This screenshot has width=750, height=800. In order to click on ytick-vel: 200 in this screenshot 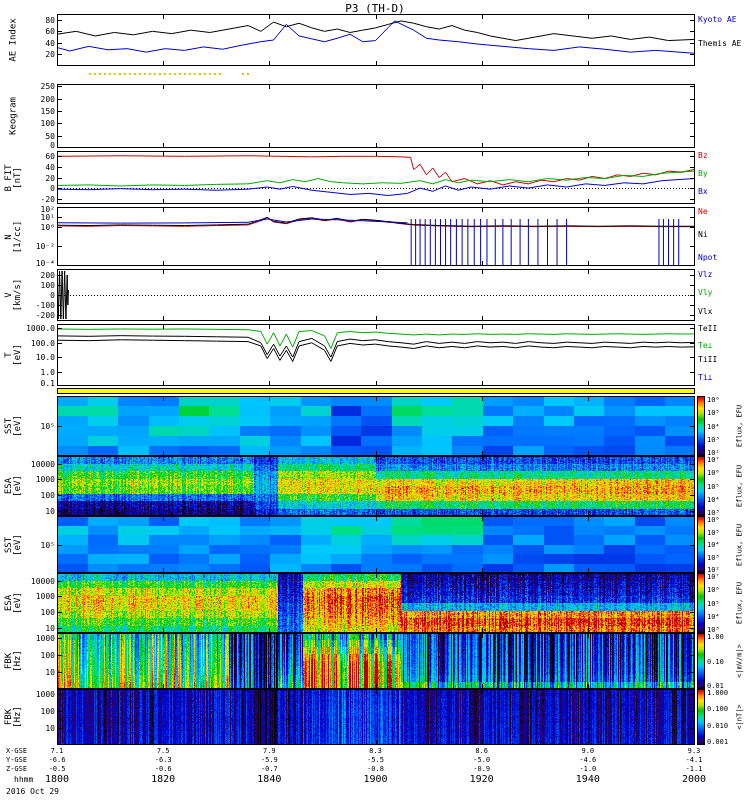, I will do `click(47, 275)`.